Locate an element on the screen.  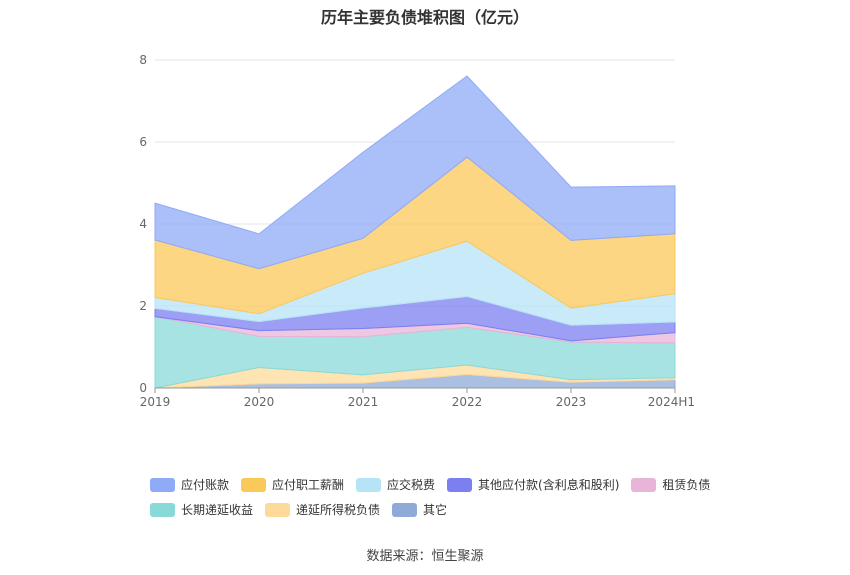
legend-row: 长期递延收益 递延所得税负债 其它 is located at coordinates (450, 509).